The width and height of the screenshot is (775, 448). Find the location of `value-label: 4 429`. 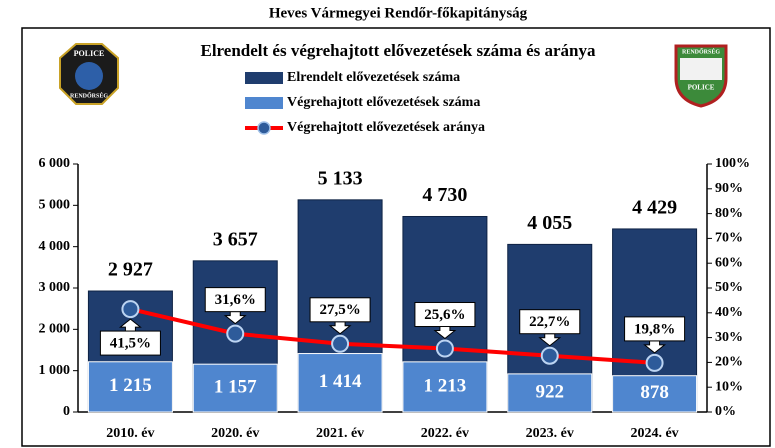

value-label: 4 429 is located at coordinates (654, 208).